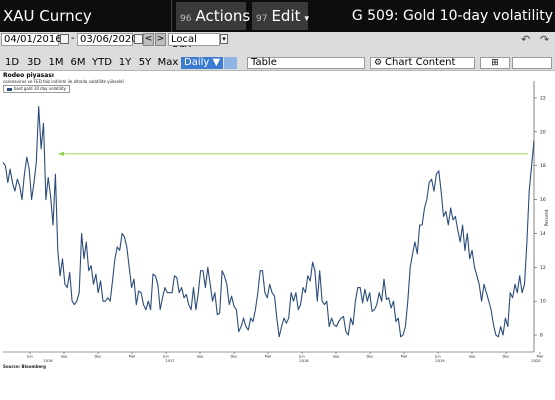 The width and height of the screenshot is (555, 400). I want to click on next-period-button: >, so click(160, 39).